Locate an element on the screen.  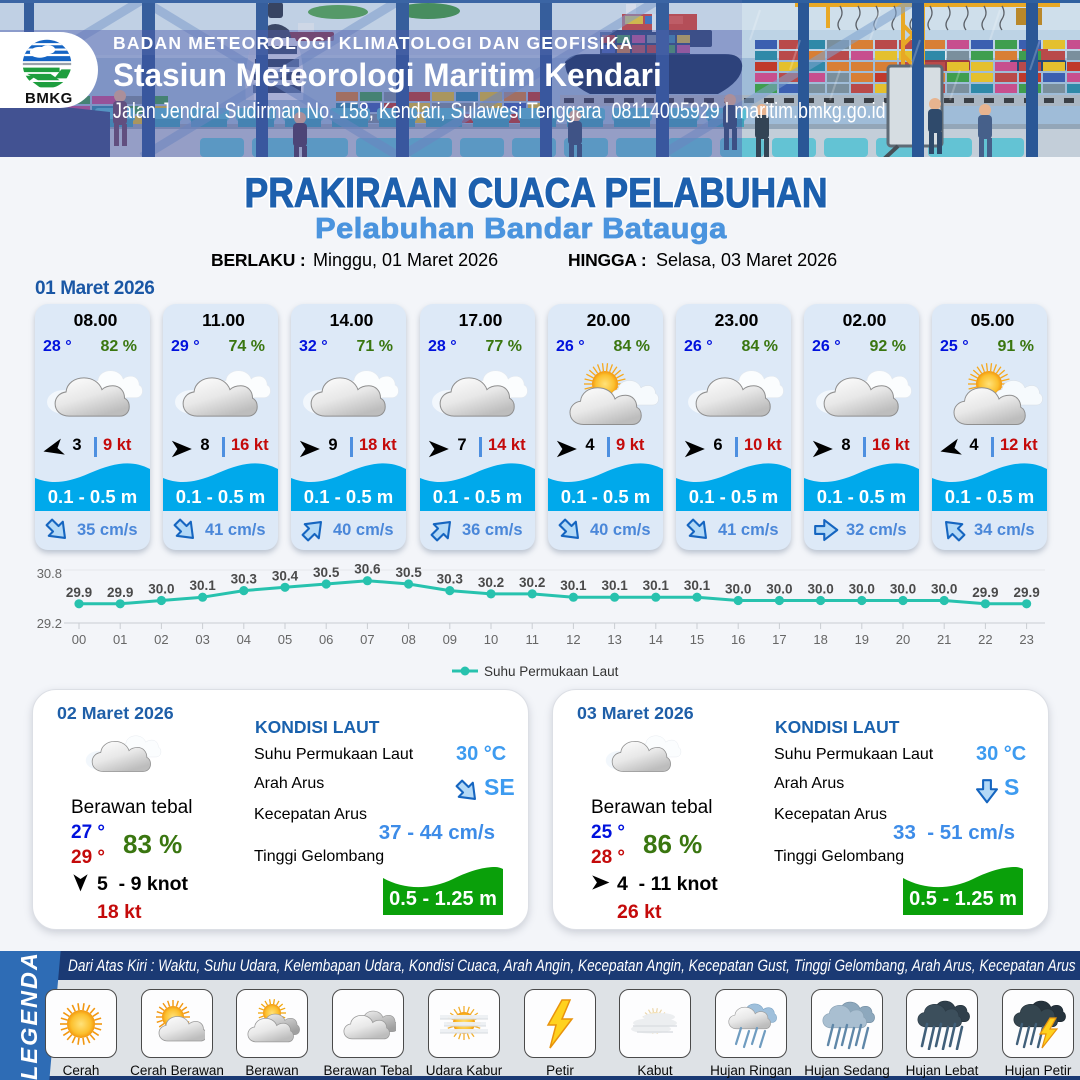
svg-text: 11 is located at coordinates (532, 639).